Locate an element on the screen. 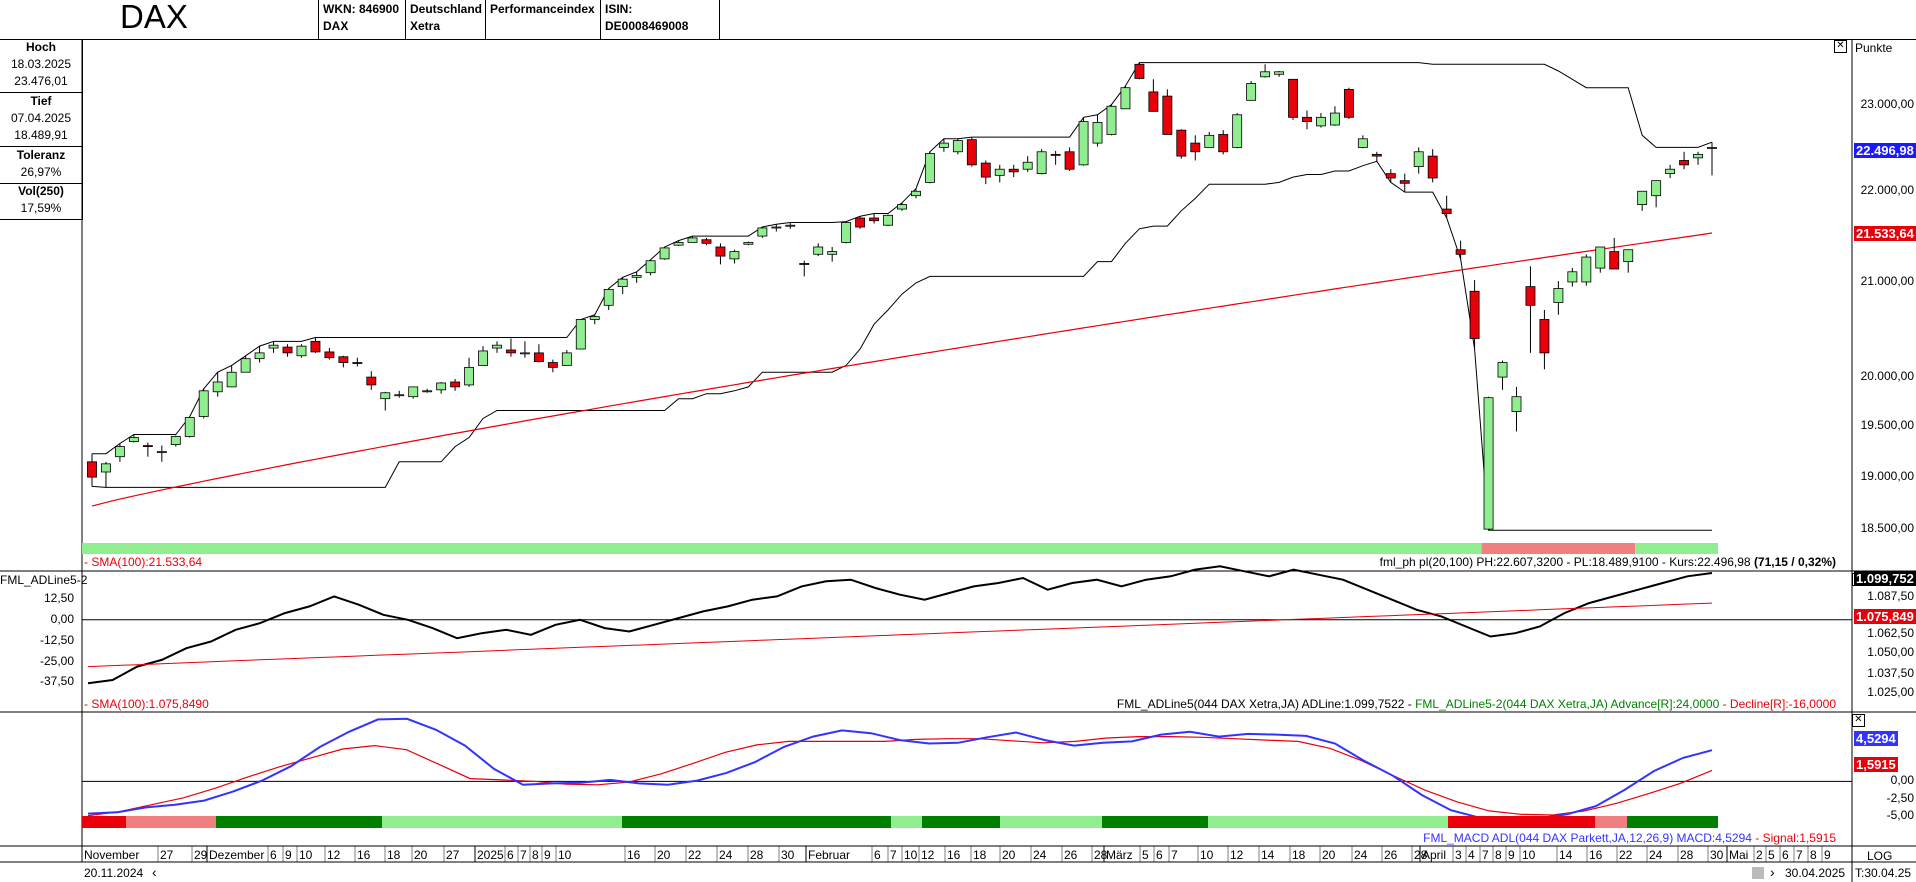 The width and height of the screenshot is (1916, 882). stat-tolerance-value: 26,97% is located at coordinates (41, 172).